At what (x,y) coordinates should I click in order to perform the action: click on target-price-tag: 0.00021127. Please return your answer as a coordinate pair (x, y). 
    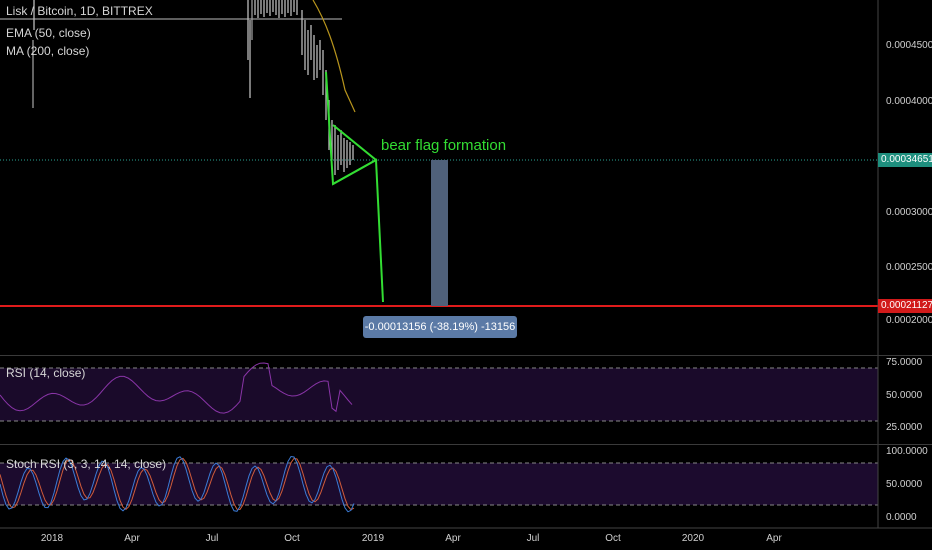
    Looking at the image, I should click on (905, 306).